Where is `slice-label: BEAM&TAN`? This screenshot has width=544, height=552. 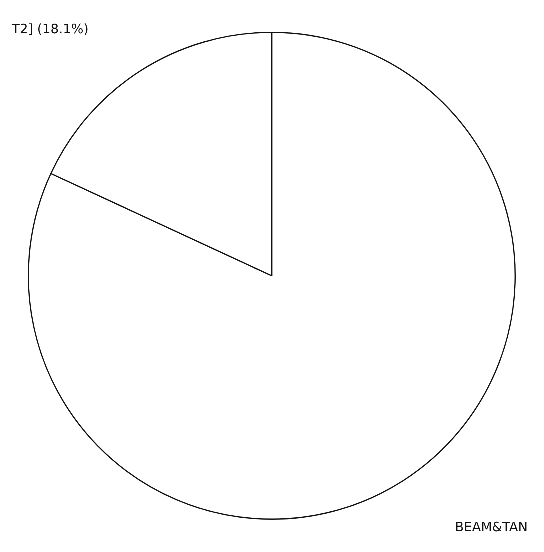
slice-label: BEAM&TAN is located at coordinates (491, 528).